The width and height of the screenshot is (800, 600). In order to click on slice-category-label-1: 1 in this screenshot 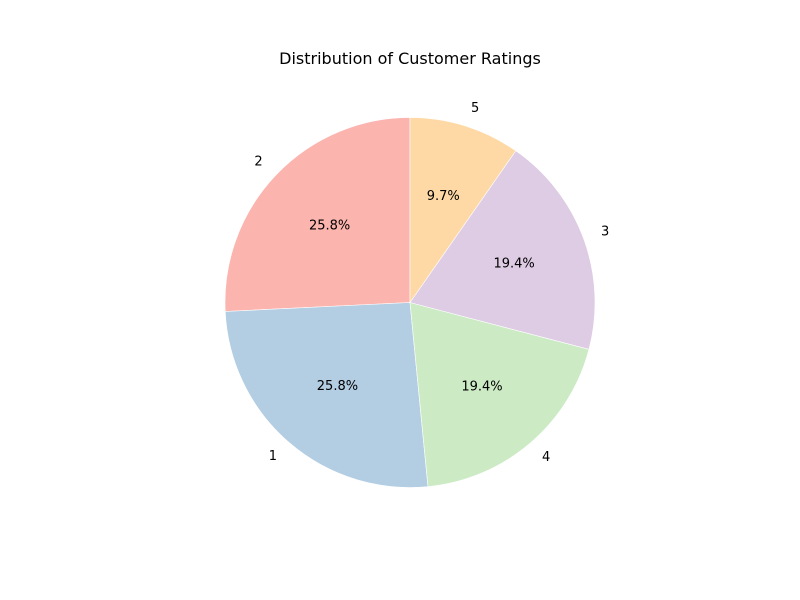, I will do `click(273, 456)`.